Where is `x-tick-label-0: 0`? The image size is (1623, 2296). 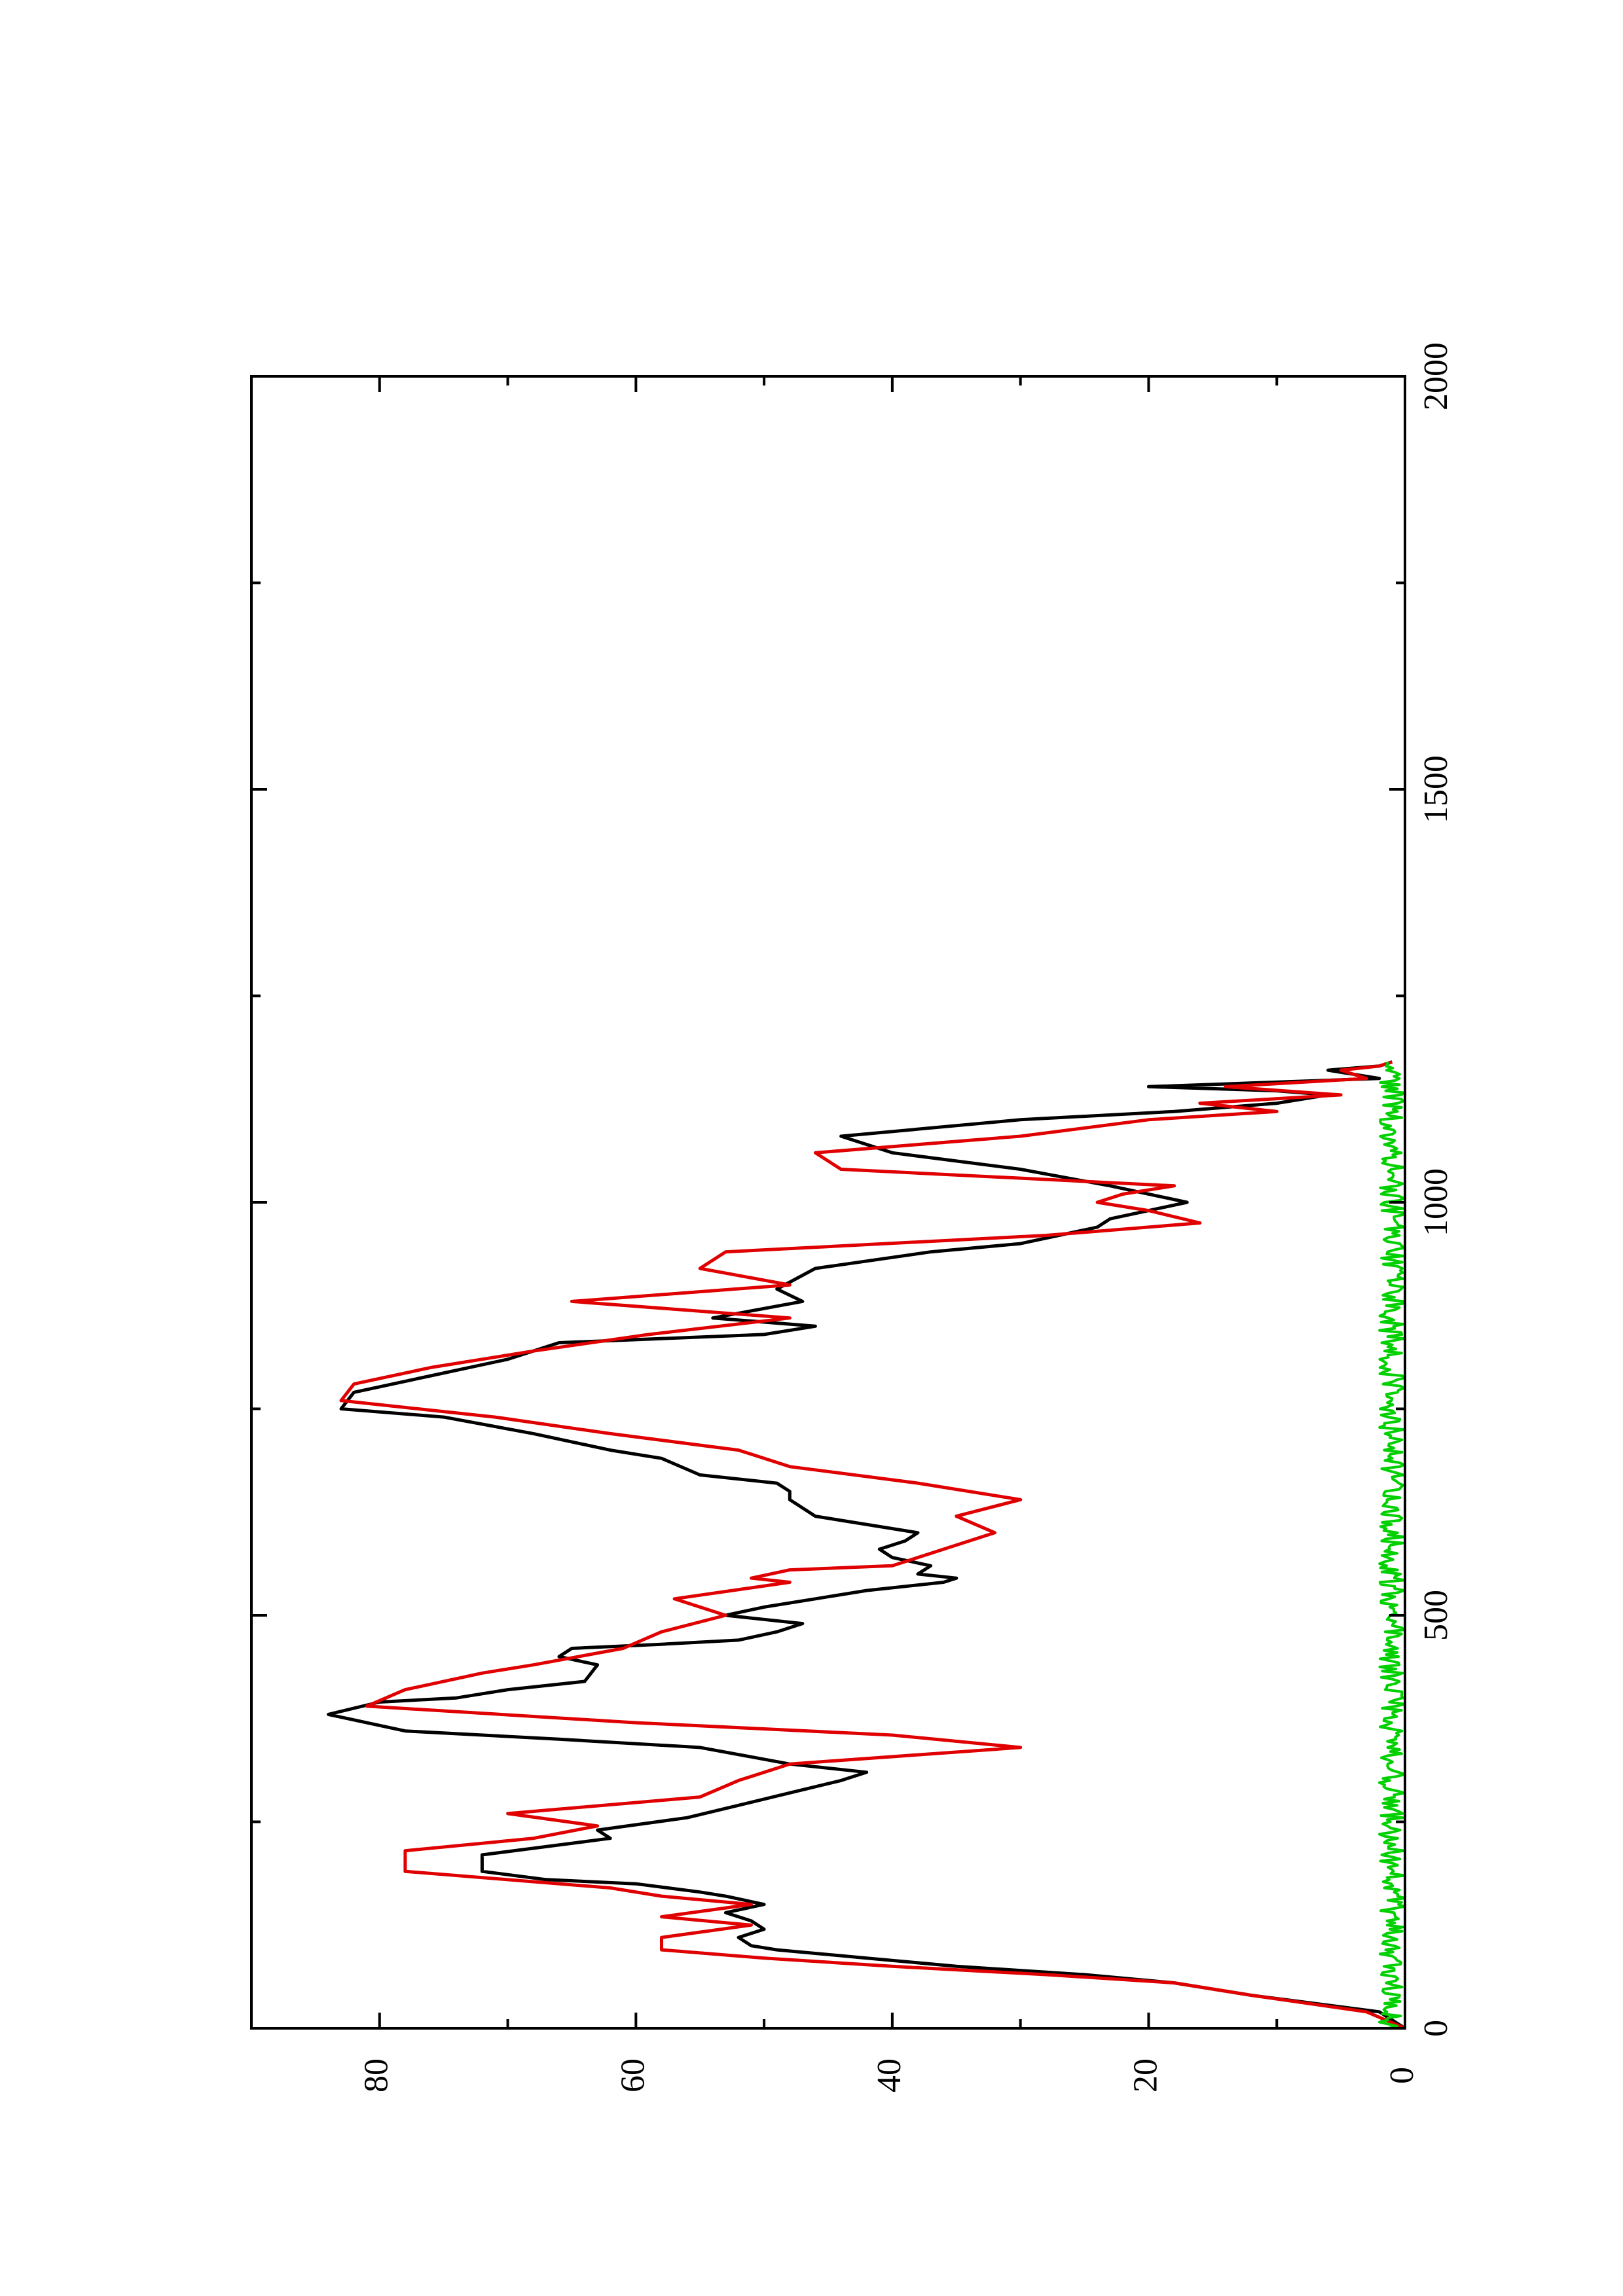 x-tick-label-0: 0 is located at coordinates (1436, 2028).